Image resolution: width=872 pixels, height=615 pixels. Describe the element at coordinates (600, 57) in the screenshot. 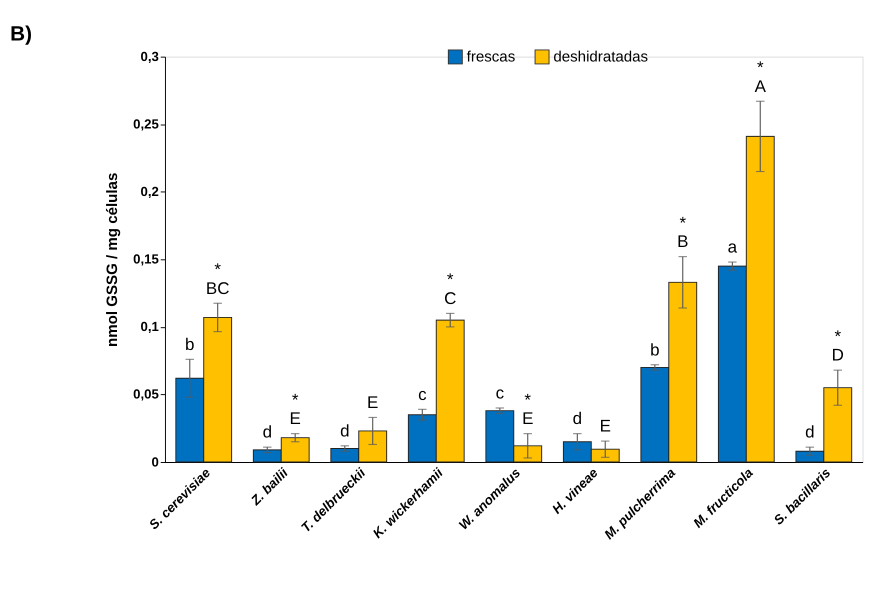

I see `legend-label: deshidratadas` at that location.